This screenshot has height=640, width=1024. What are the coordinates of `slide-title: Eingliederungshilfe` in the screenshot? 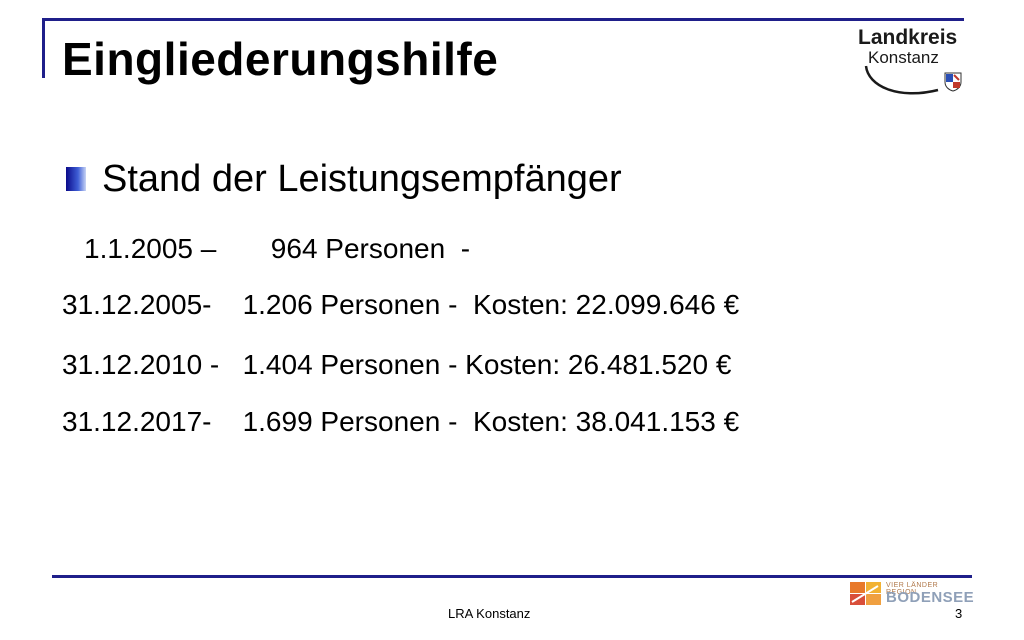 It's located at (280, 59).